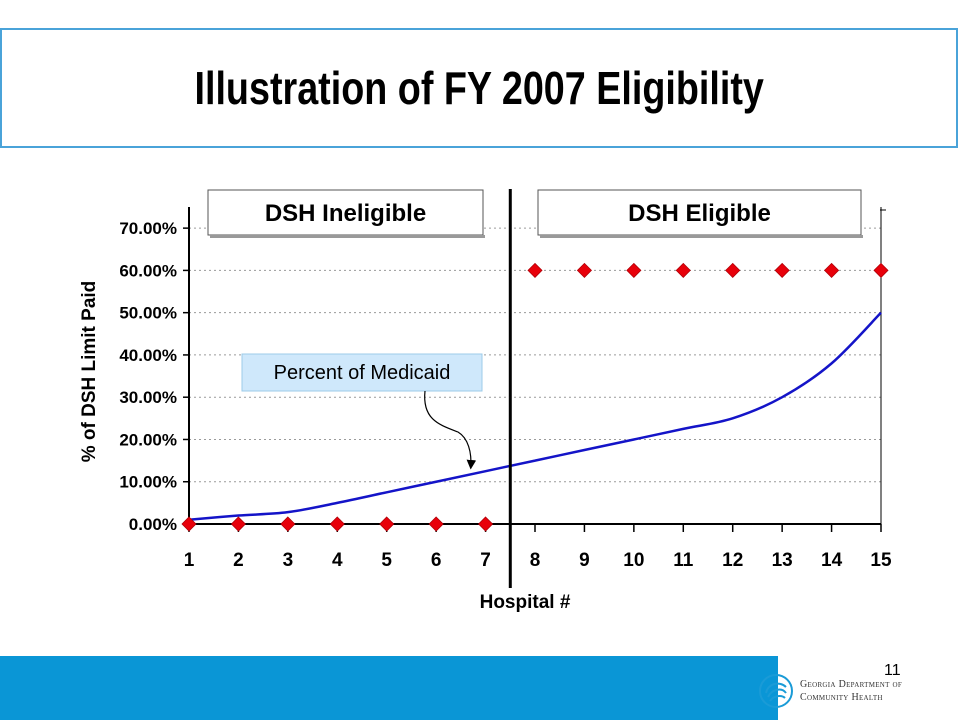  I want to click on x-tick-label: 4, so click(337, 560).